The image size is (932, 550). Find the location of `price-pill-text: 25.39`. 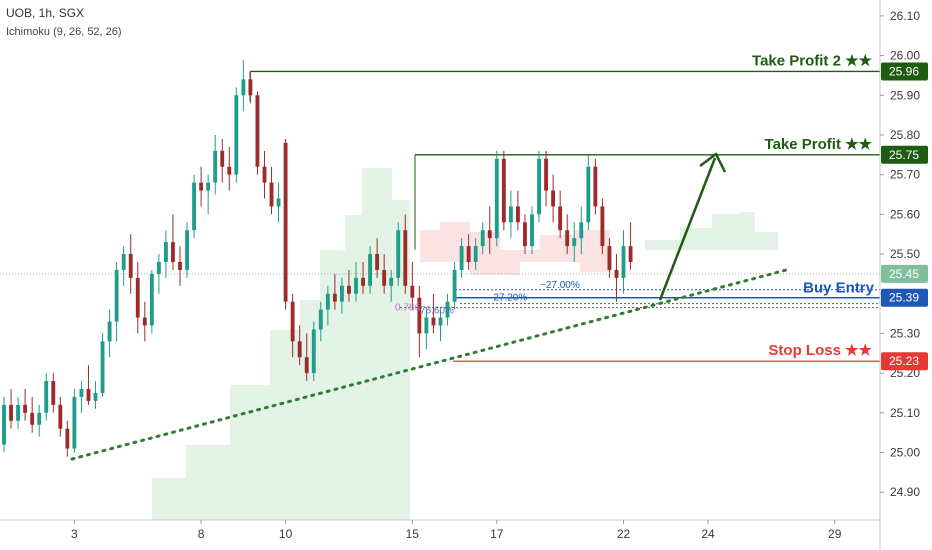

price-pill-text: 25.39 is located at coordinates (904, 298).